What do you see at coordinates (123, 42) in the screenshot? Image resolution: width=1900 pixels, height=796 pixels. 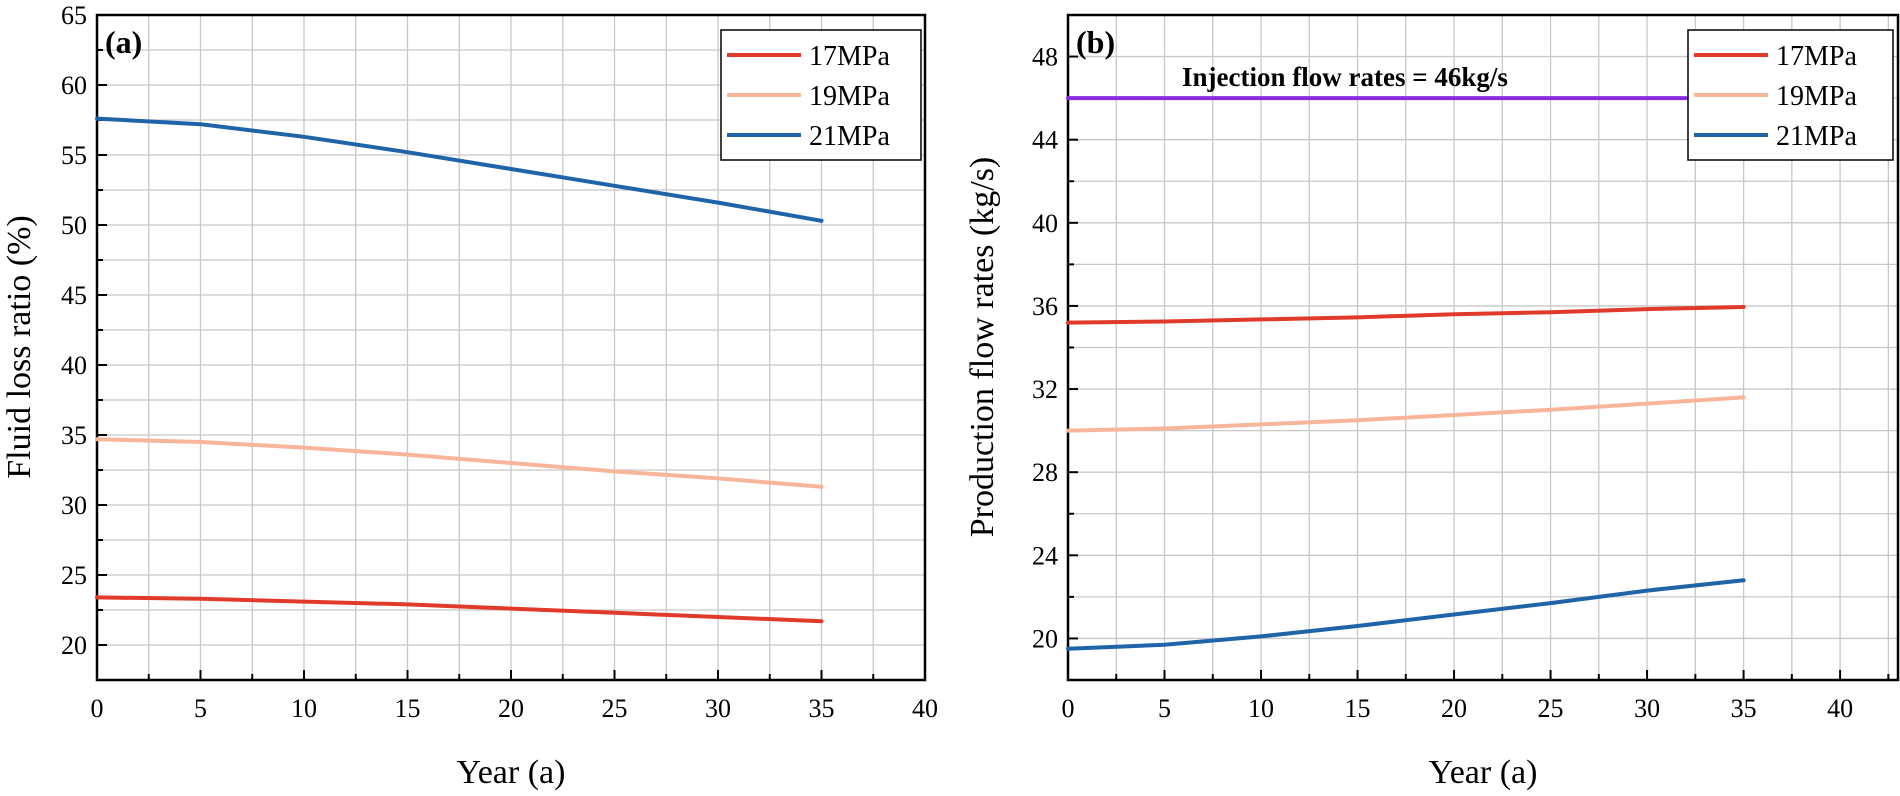 I see `panel-a-panel-label: (a)` at bounding box center [123, 42].